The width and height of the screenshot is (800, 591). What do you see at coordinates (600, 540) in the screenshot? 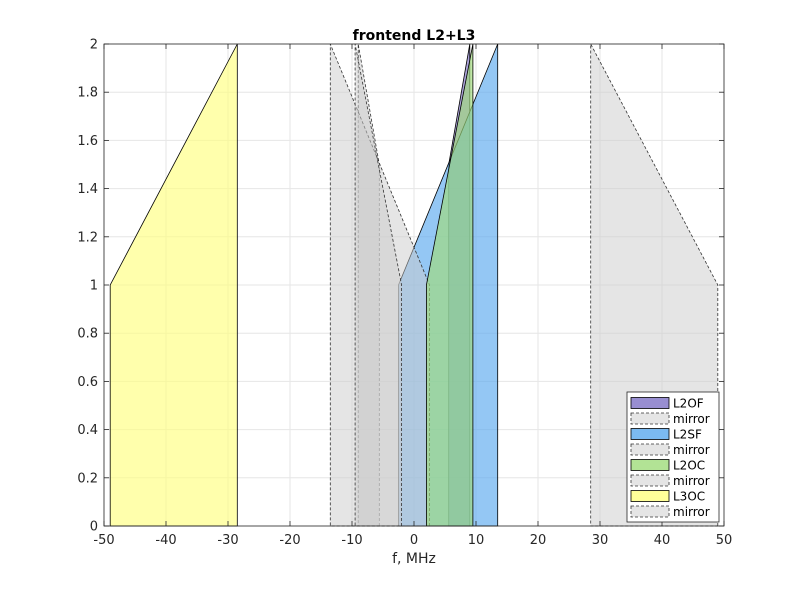
I see `x-tick-label: 30` at bounding box center [600, 540].